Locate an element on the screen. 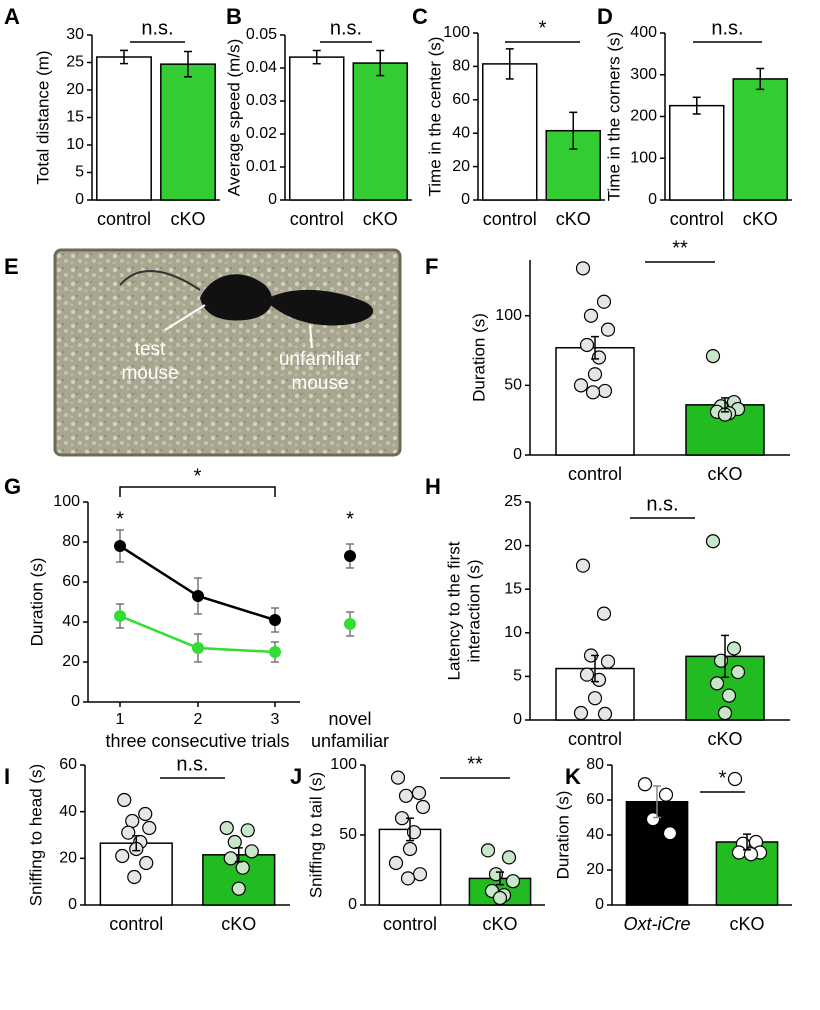 The image size is (820, 1010). panel-letter: I is located at coordinates (7, 776).